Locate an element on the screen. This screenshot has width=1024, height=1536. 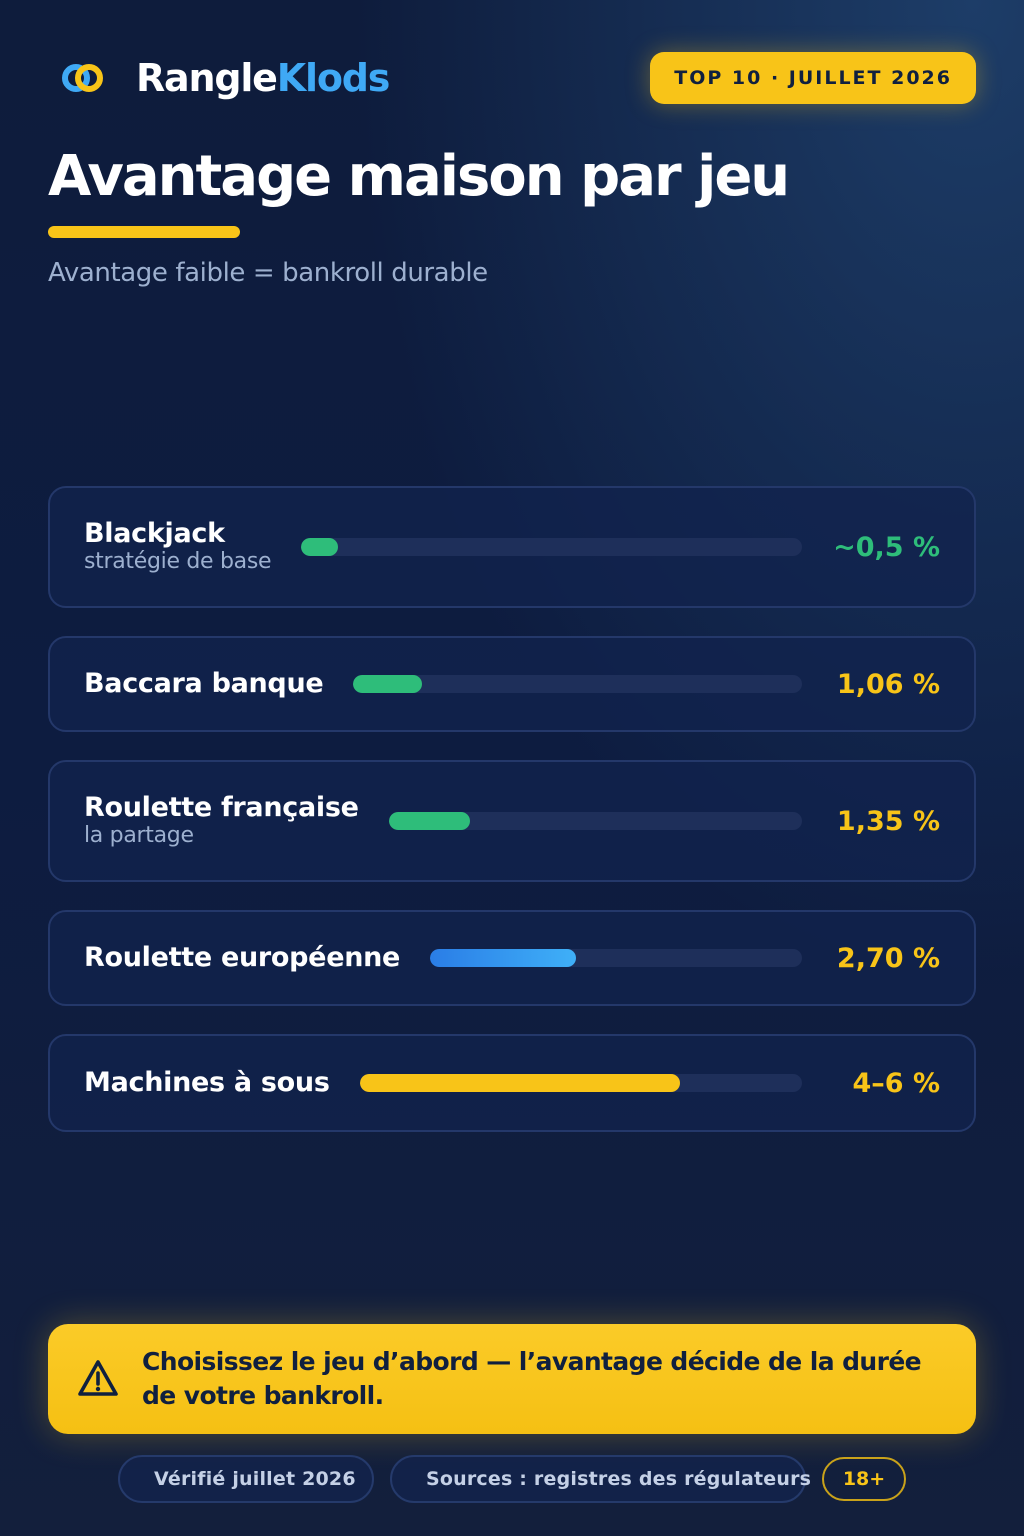
game-labels: Blackjack stratégie de base is located at coordinates (178, 546).